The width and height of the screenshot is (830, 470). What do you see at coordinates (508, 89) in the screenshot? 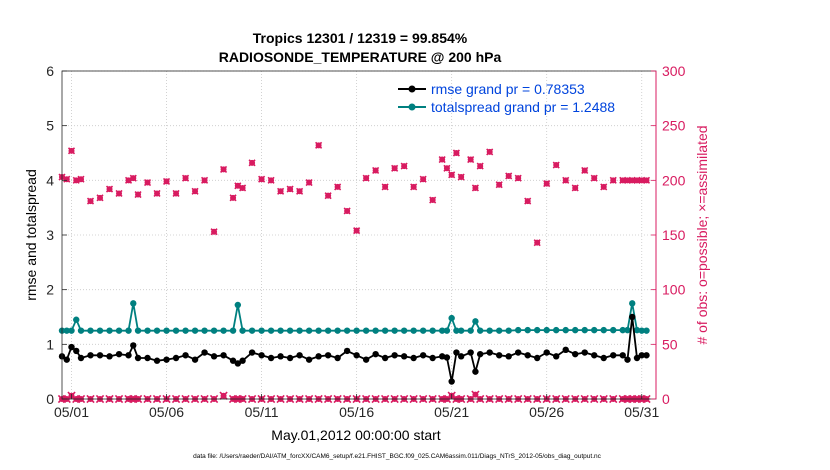
I see `legend-rmse-label: rmse grand pr = 0.78353` at bounding box center [508, 89].